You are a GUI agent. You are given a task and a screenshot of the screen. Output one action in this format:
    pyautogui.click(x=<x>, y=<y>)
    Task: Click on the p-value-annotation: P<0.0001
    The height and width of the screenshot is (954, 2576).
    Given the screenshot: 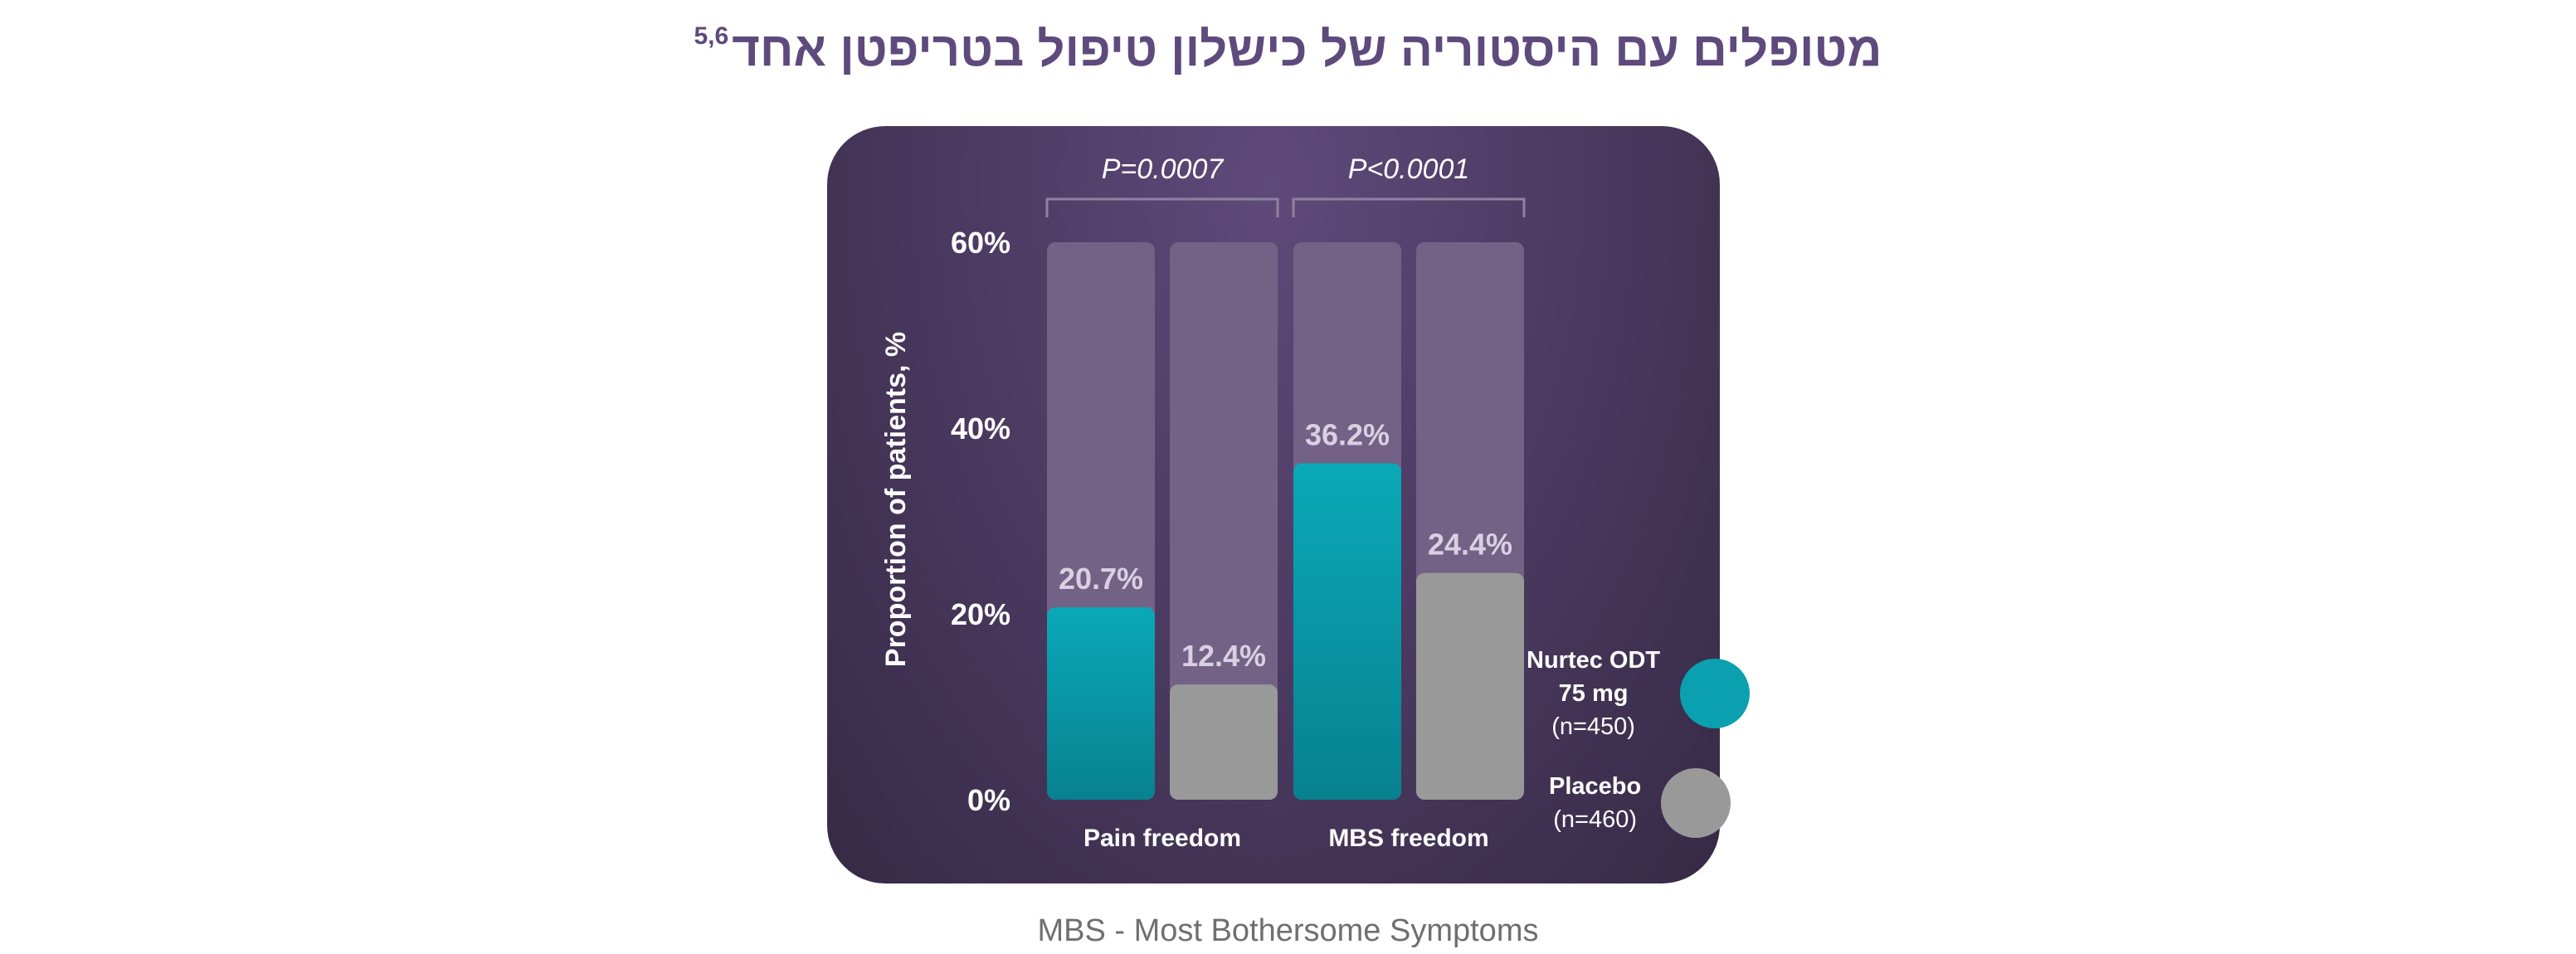 What is the action you would take?
    pyautogui.click(x=1409, y=169)
    